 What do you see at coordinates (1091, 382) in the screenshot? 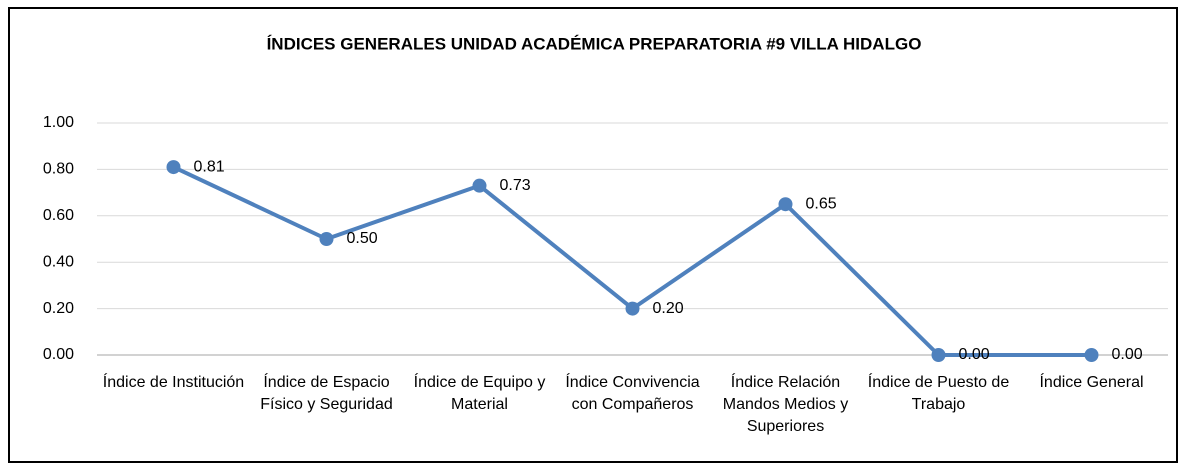
I see `x-tick-label: Índice General` at bounding box center [1091, 382].